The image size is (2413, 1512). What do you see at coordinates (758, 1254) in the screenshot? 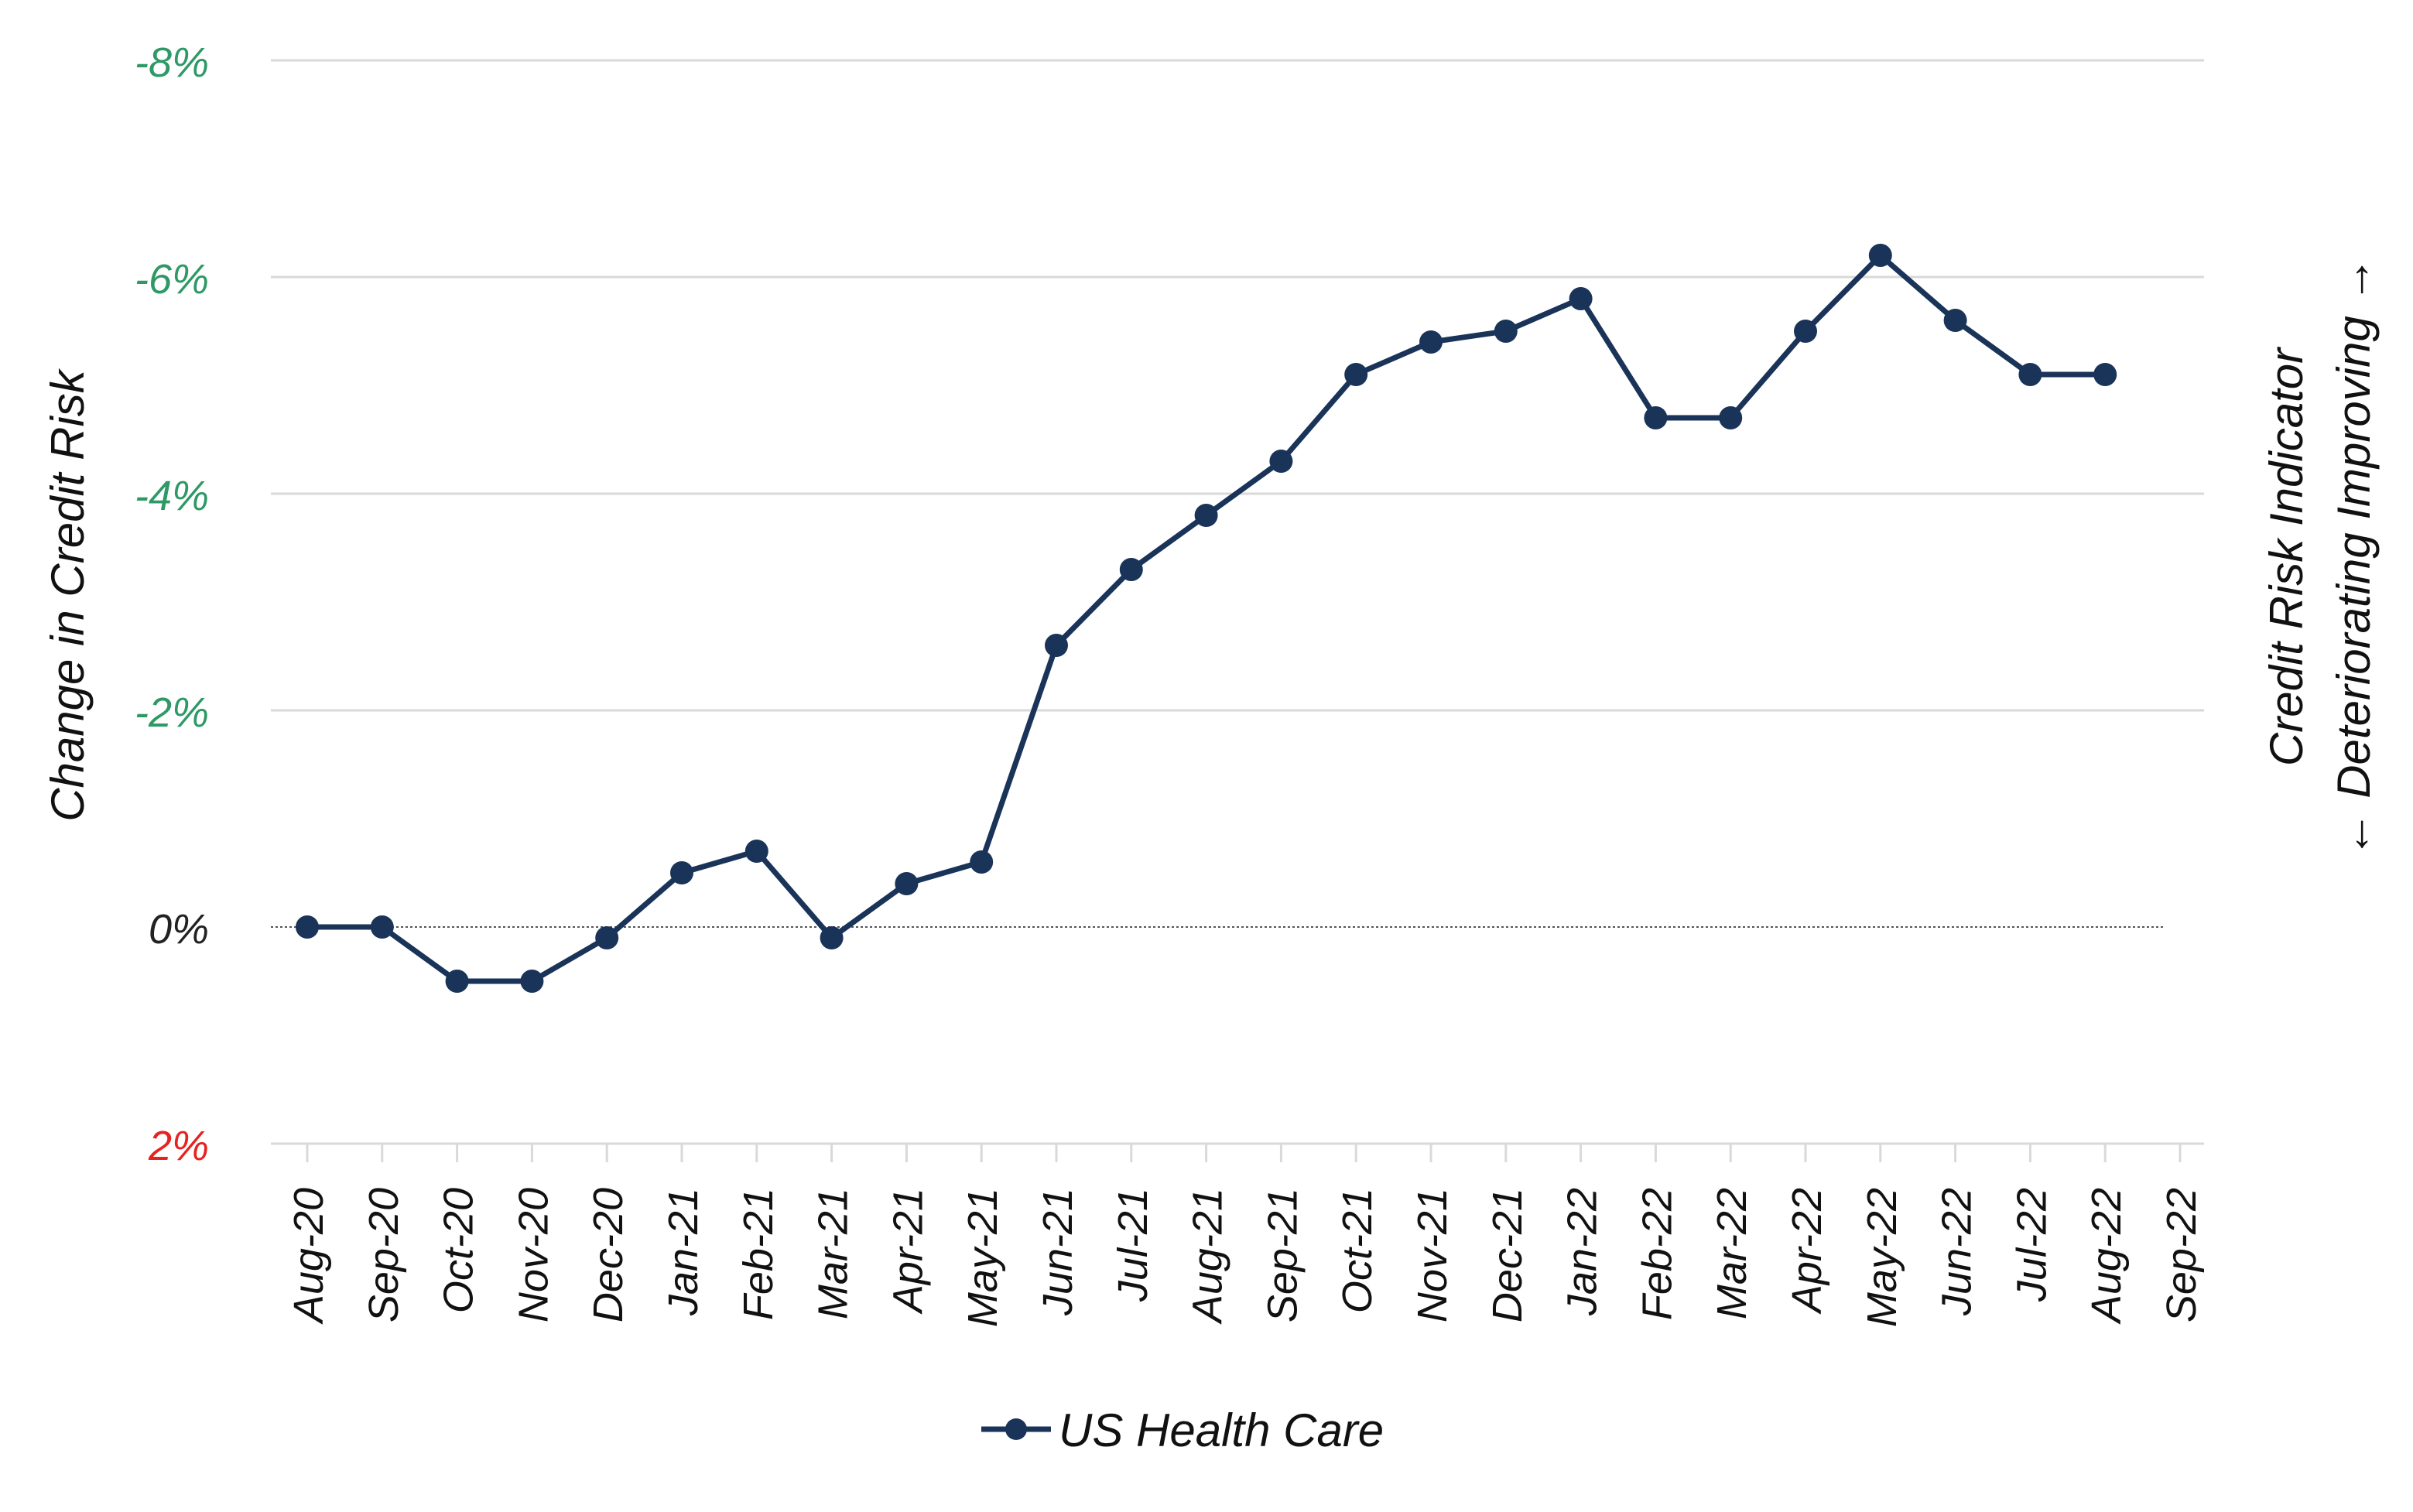
I see `x-tick-label-feb-21: Feb-21` at bounding box center [758, 1254].